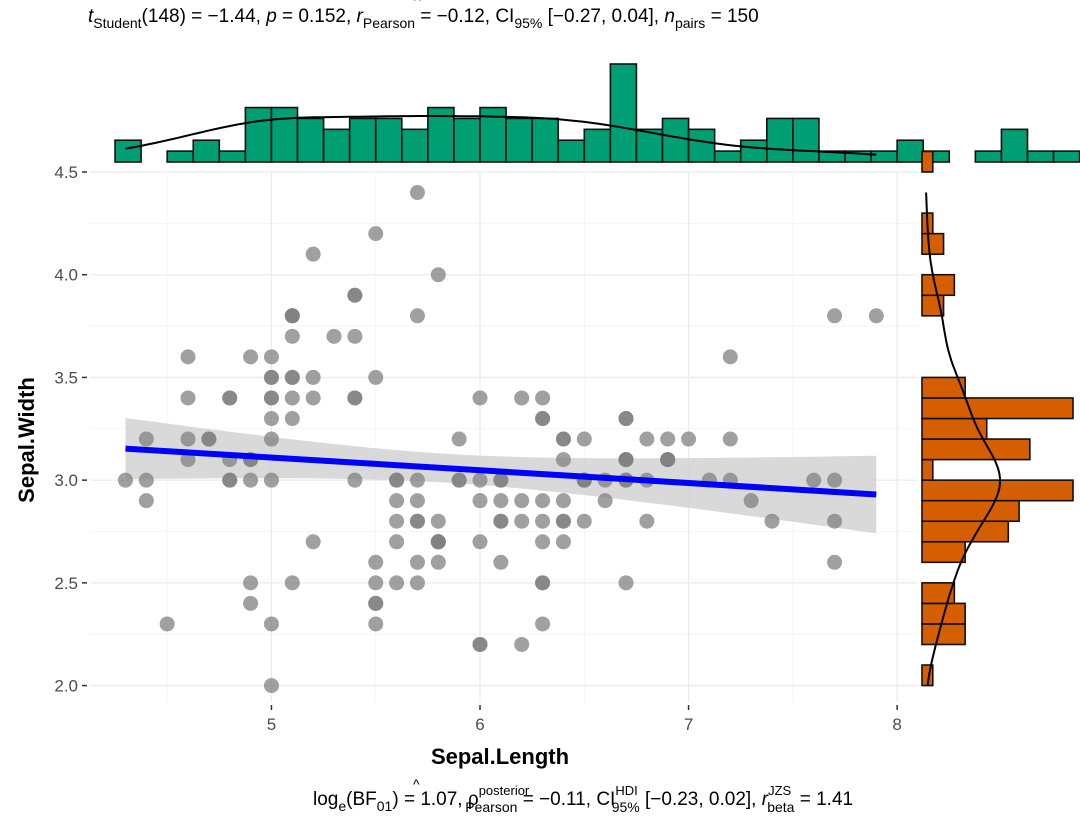  Describe the element at coordinates (70, 429) in the screenshot. I see `y-axis: 2.0 2.5 3.0 3.5 4.0 4.5` at that location.